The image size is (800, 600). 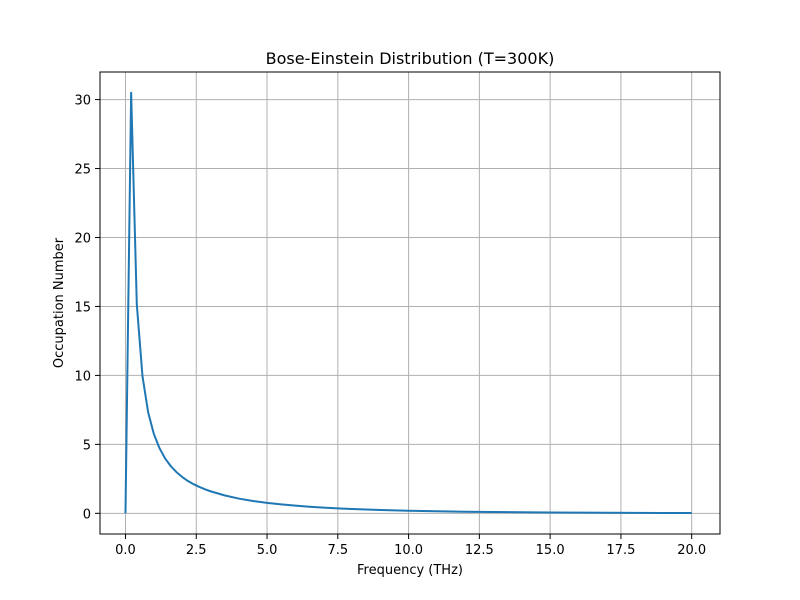 I want to click on y-tick-label: 30, so click(x=82, y=101).